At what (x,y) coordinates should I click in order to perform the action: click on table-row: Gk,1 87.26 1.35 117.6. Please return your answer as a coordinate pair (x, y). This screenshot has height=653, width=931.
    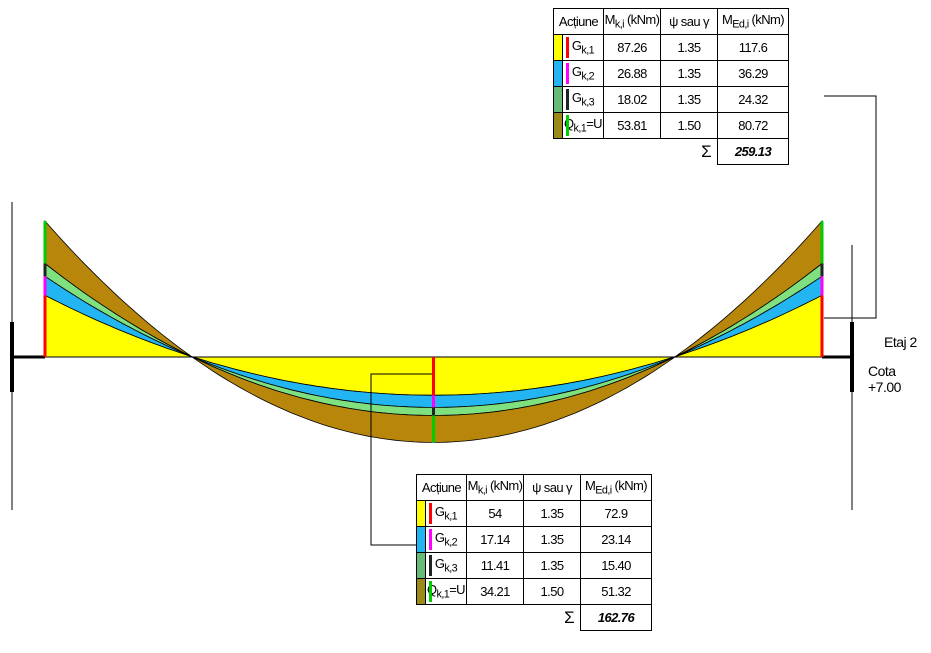
    Looking at the image, I should click on (671, 47).